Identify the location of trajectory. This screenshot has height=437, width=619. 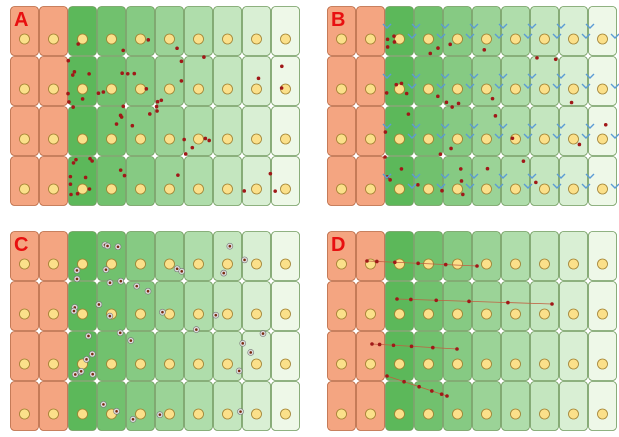
(422, 263).